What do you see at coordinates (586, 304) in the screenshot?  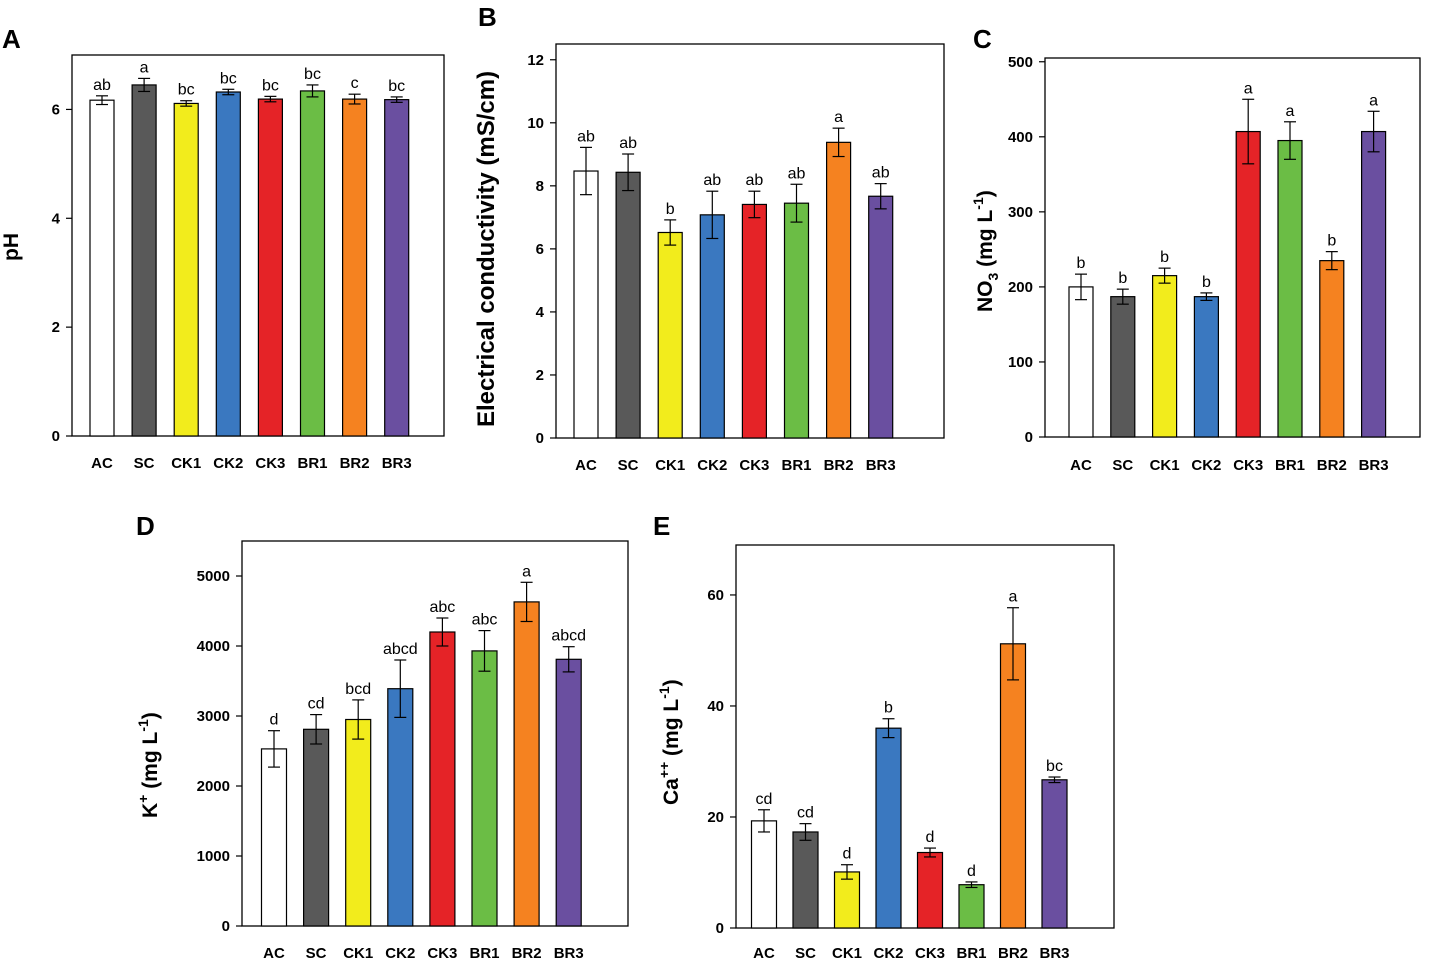 I see `panel-b-bar-ac` at bounding box center [586, 304].